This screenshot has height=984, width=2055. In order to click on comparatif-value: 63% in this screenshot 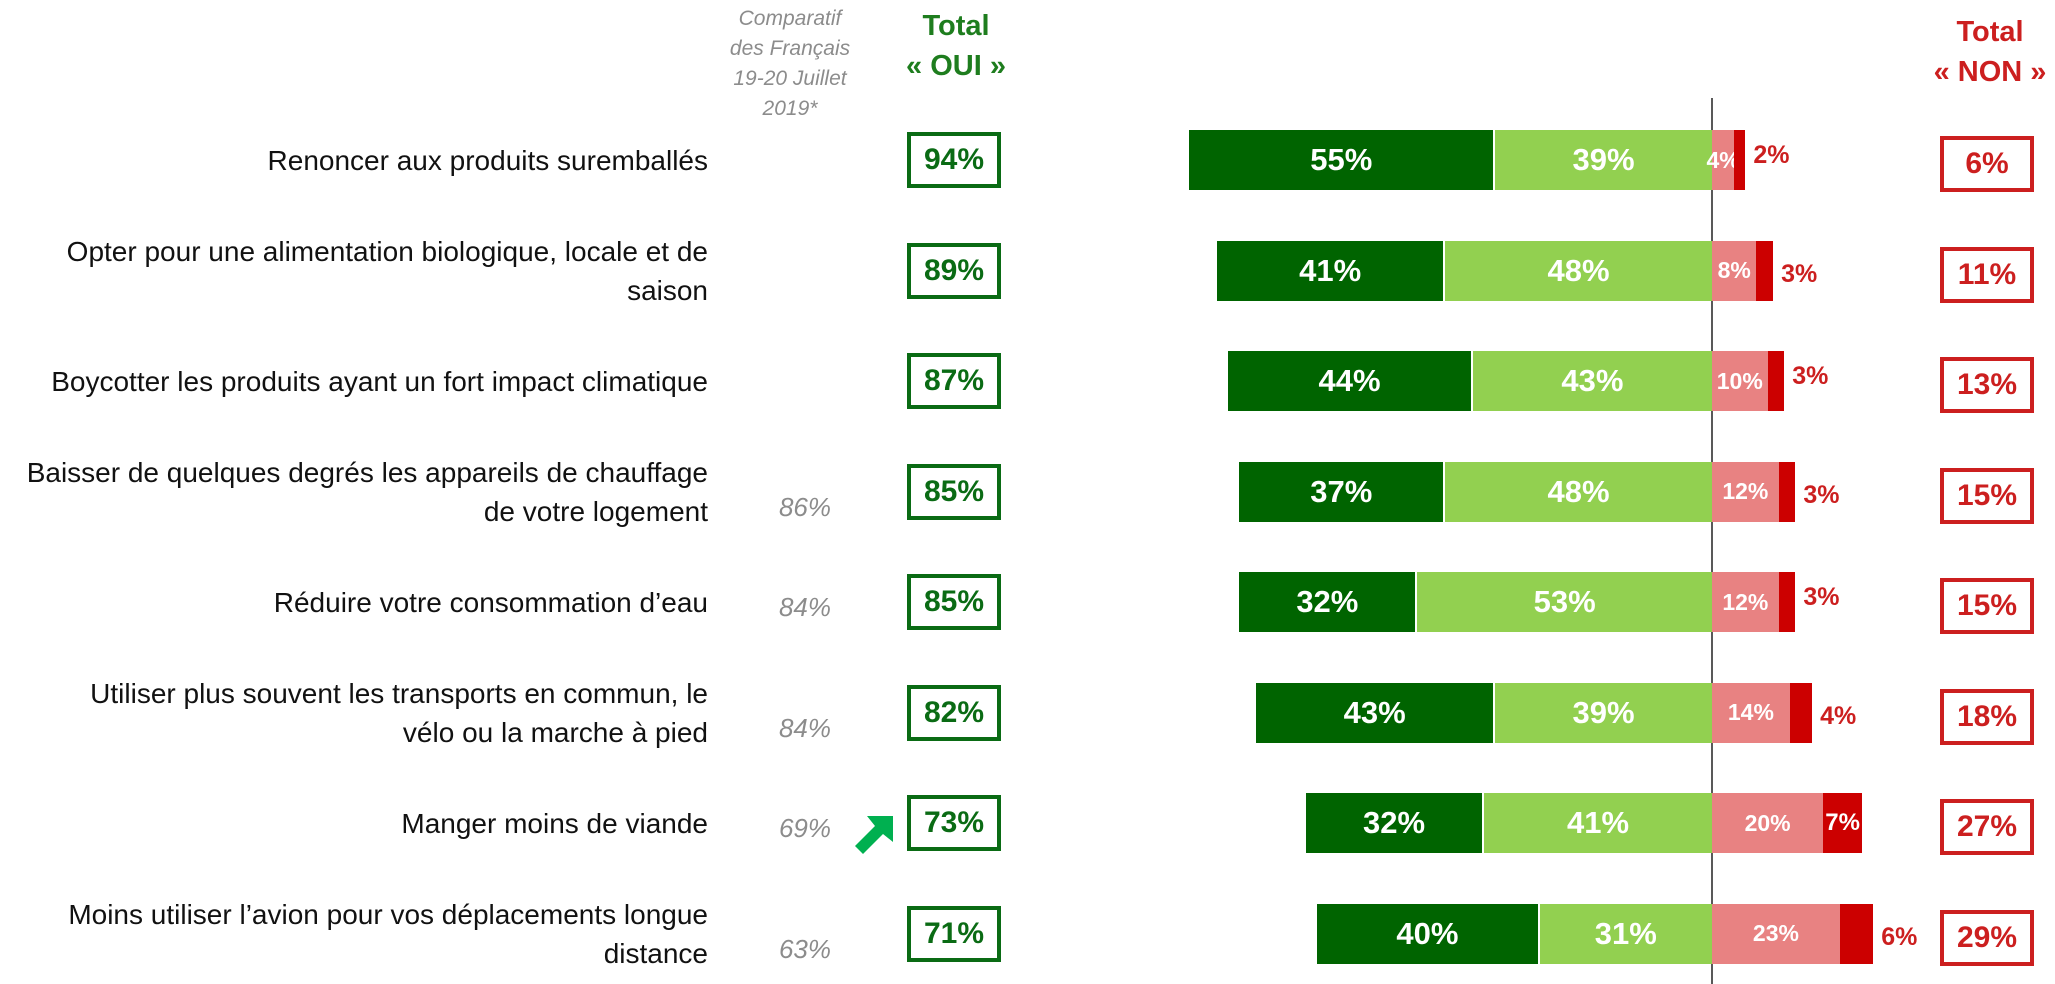, I will do `click(805, 948)`.